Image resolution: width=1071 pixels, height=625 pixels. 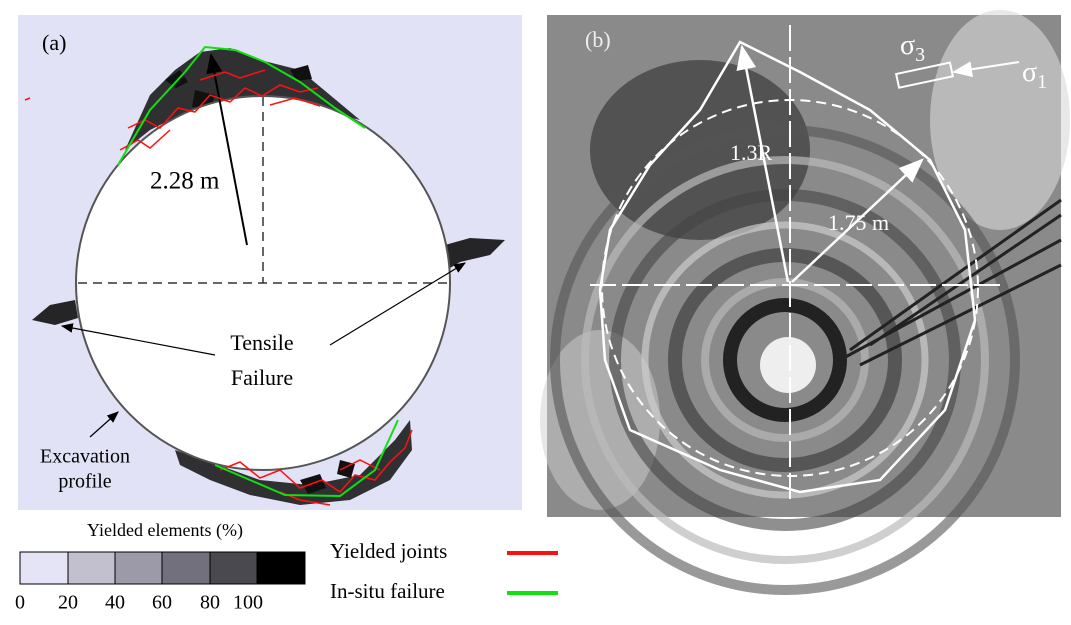 I want to click on legend-label: Yielded joints, so click(x=388, y=551).